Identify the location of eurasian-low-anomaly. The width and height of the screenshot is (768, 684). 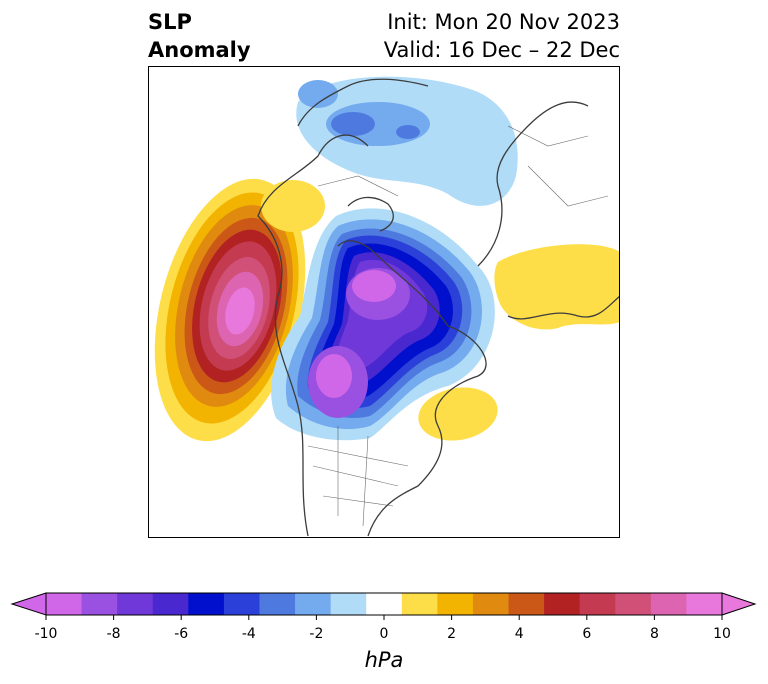
(407, 141).